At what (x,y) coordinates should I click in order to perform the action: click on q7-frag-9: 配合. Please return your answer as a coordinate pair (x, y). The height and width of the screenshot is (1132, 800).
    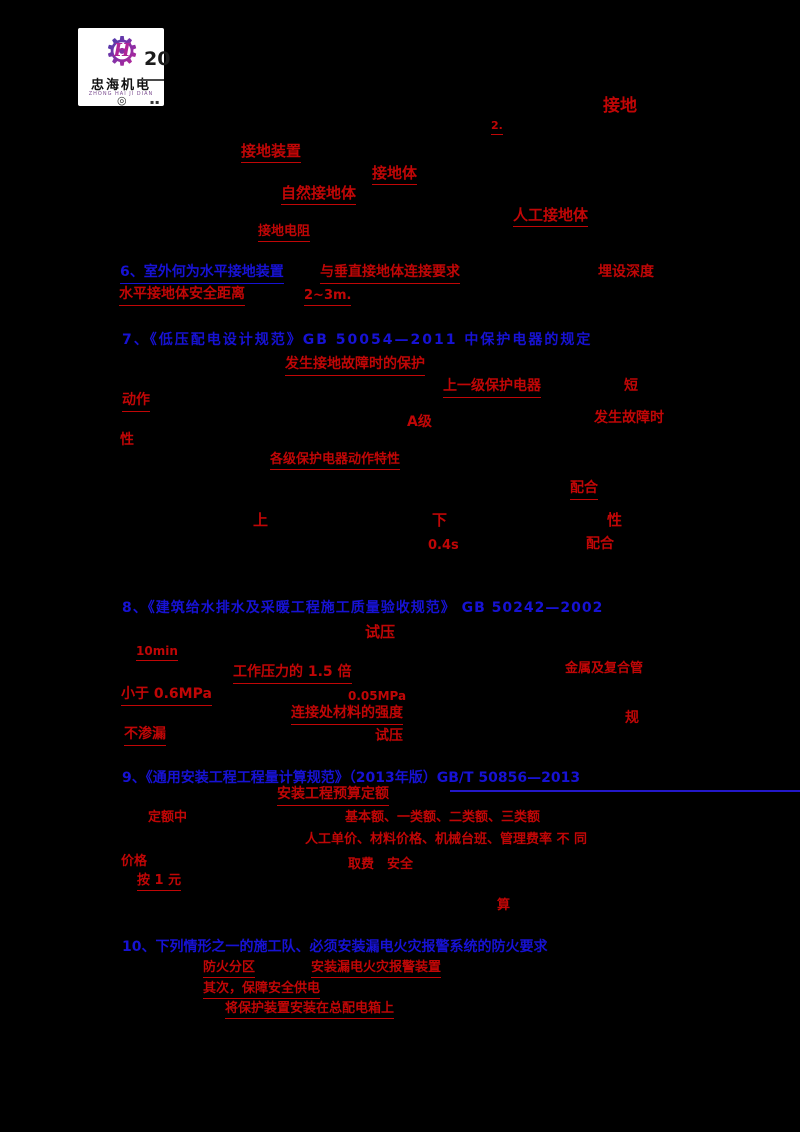
    Looking at the image, I should click on (600, 544).